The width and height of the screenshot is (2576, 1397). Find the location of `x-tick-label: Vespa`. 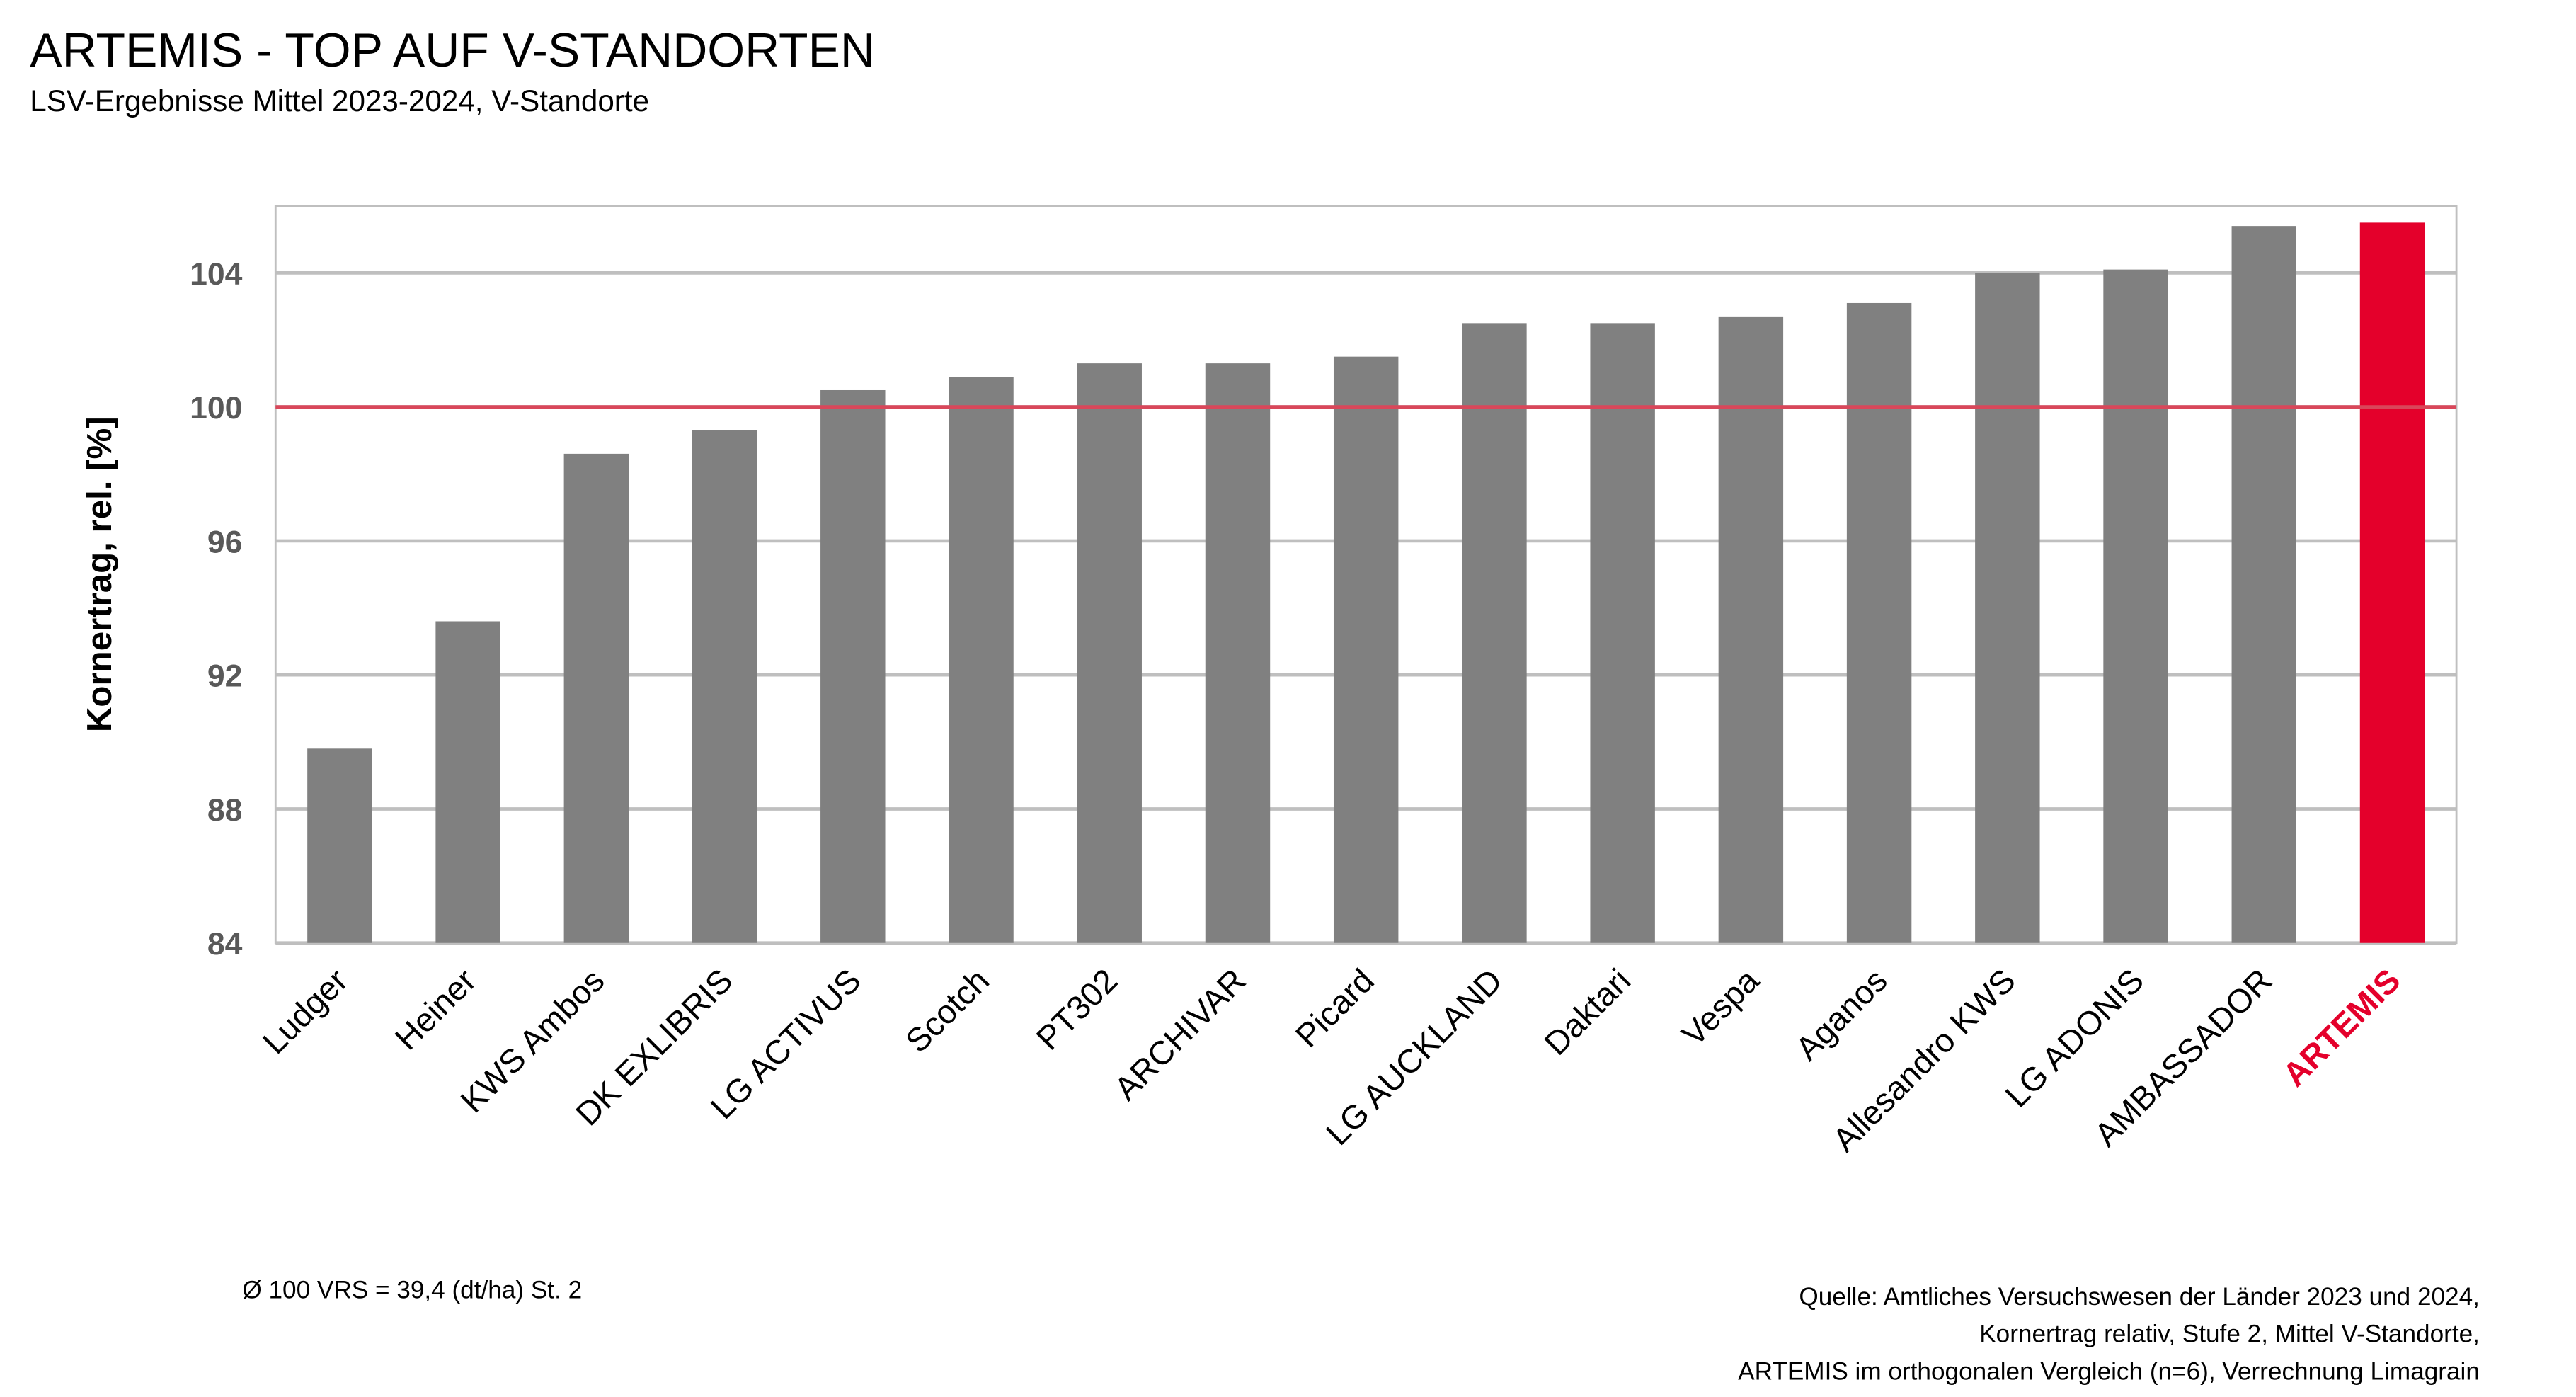

x-tick-label: Vespa is located at coordinates (1721, 1008).